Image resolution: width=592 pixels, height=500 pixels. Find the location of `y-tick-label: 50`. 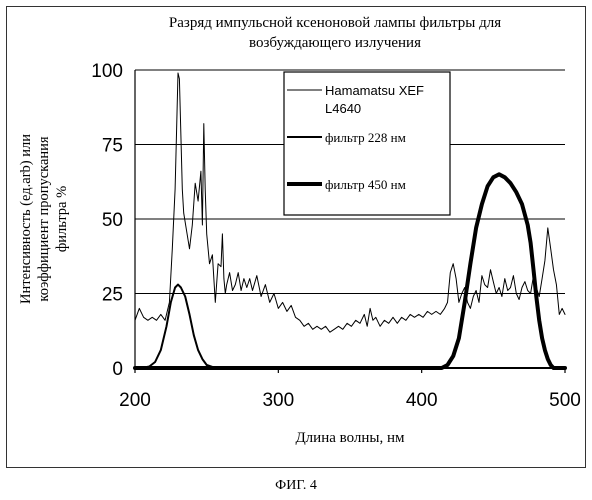

y-tick-label: 50 is located at coordinates (112, 220).